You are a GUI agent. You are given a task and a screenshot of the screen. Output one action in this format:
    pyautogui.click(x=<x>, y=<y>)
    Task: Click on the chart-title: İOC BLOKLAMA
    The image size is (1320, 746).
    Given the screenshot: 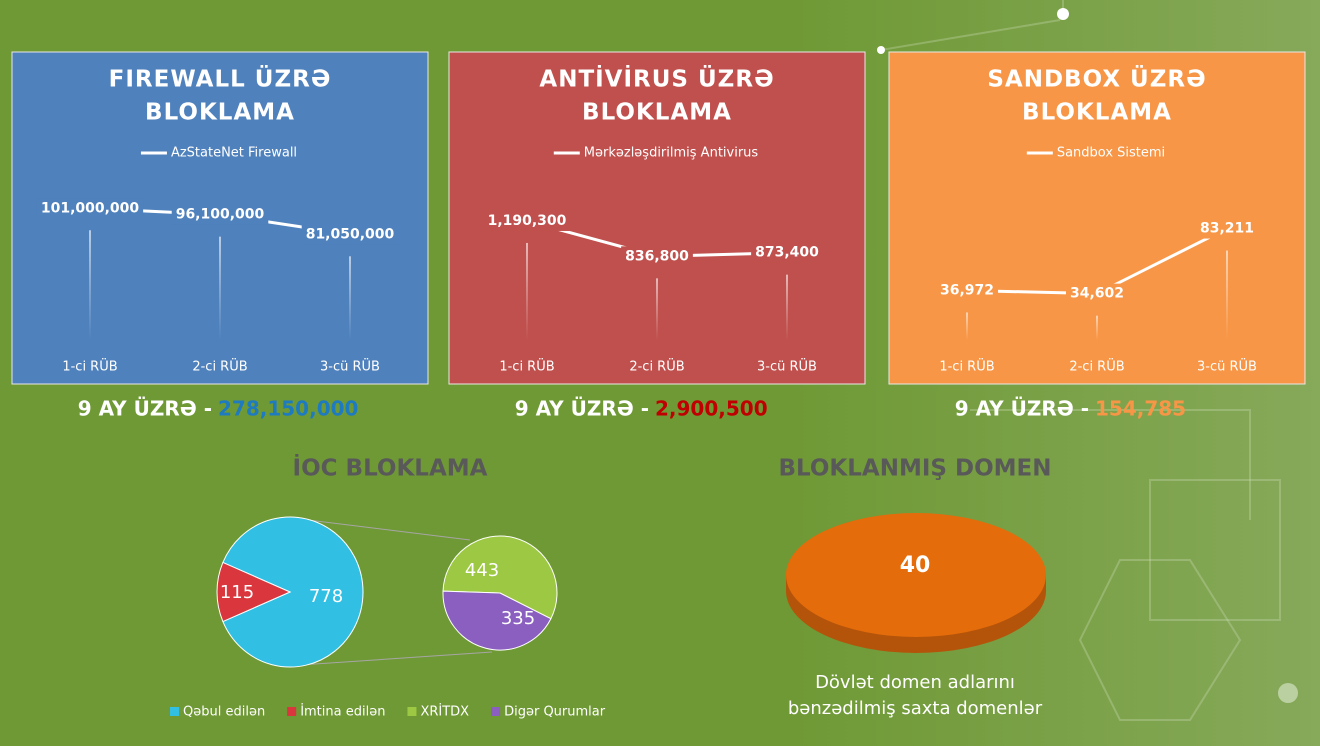 What is the action you would take?
    pyautogui.click(x=390, y=468)
    